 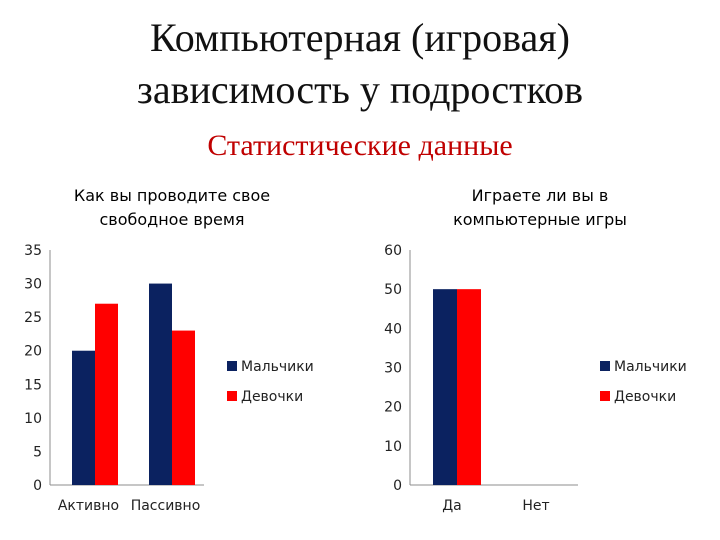 What do you see at coordinates (393, 251) in the screenshot?
I see `chart2-y-tick-label: 60` at bounding box center [393, 251].